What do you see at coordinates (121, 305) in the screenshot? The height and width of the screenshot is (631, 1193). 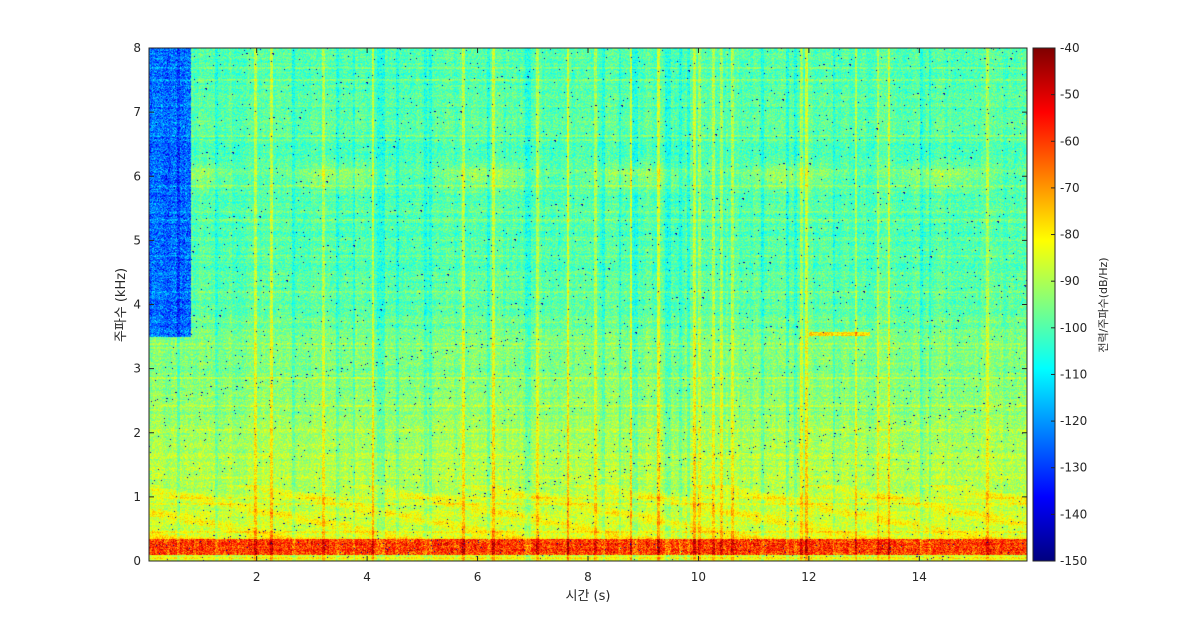 I see `y-axis-label: 주파수 (kHz)` at bounding box center [121, 305].